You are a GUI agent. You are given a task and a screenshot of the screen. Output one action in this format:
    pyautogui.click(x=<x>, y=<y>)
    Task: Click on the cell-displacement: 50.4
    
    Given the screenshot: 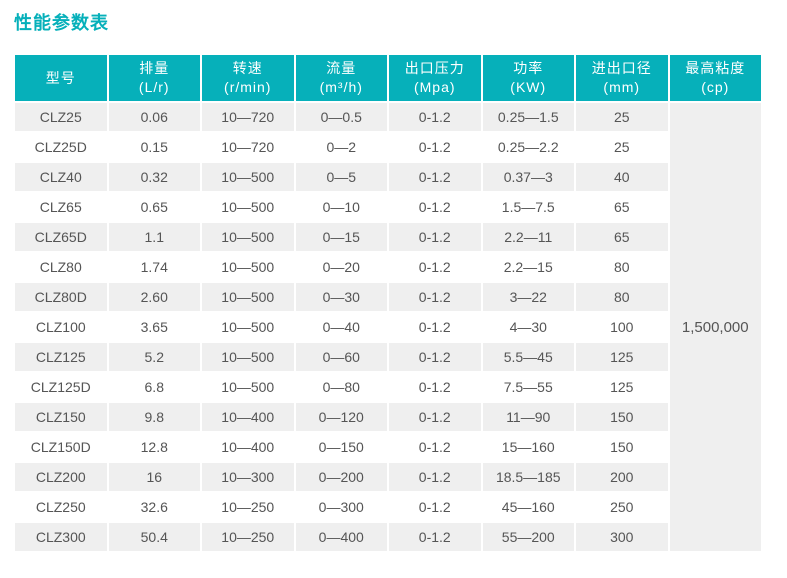 What is the action you would take?
    pyautogui.click(x=154, y=537)
    